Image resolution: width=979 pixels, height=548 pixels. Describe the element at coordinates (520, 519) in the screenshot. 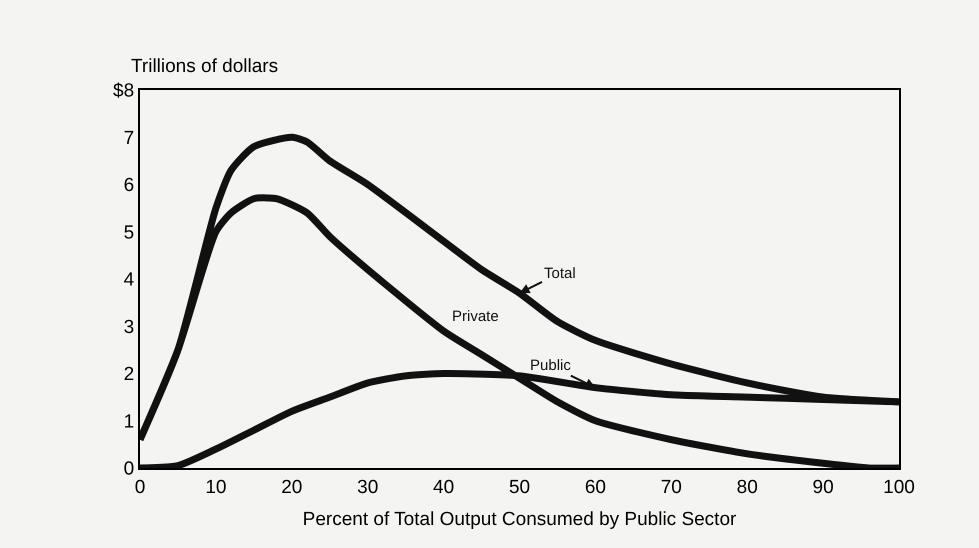

I see `x-axis-title: Percent of Total Output Consumed by Public Sector` at that location.